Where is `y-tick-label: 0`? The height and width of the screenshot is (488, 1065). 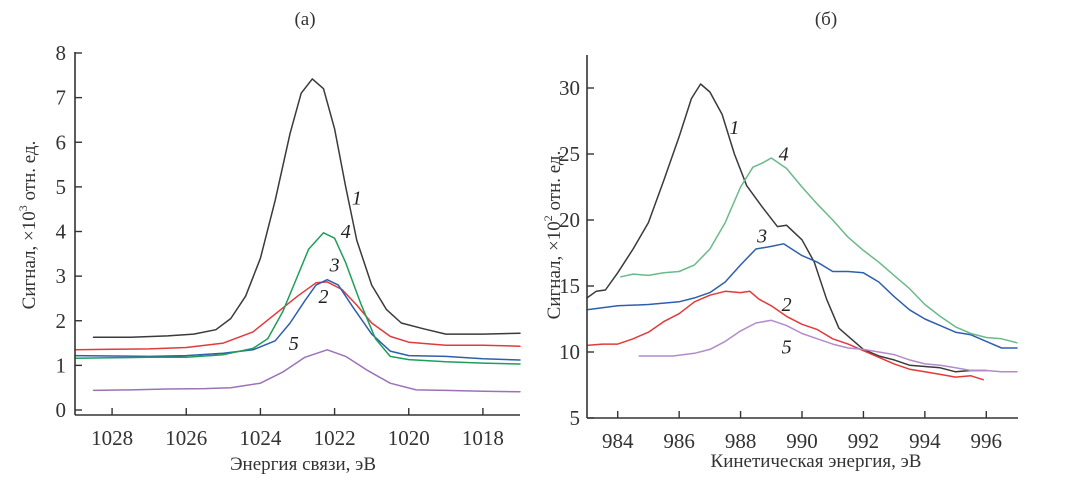
y-tick-label: 0 is located at coordinates (61, 410).